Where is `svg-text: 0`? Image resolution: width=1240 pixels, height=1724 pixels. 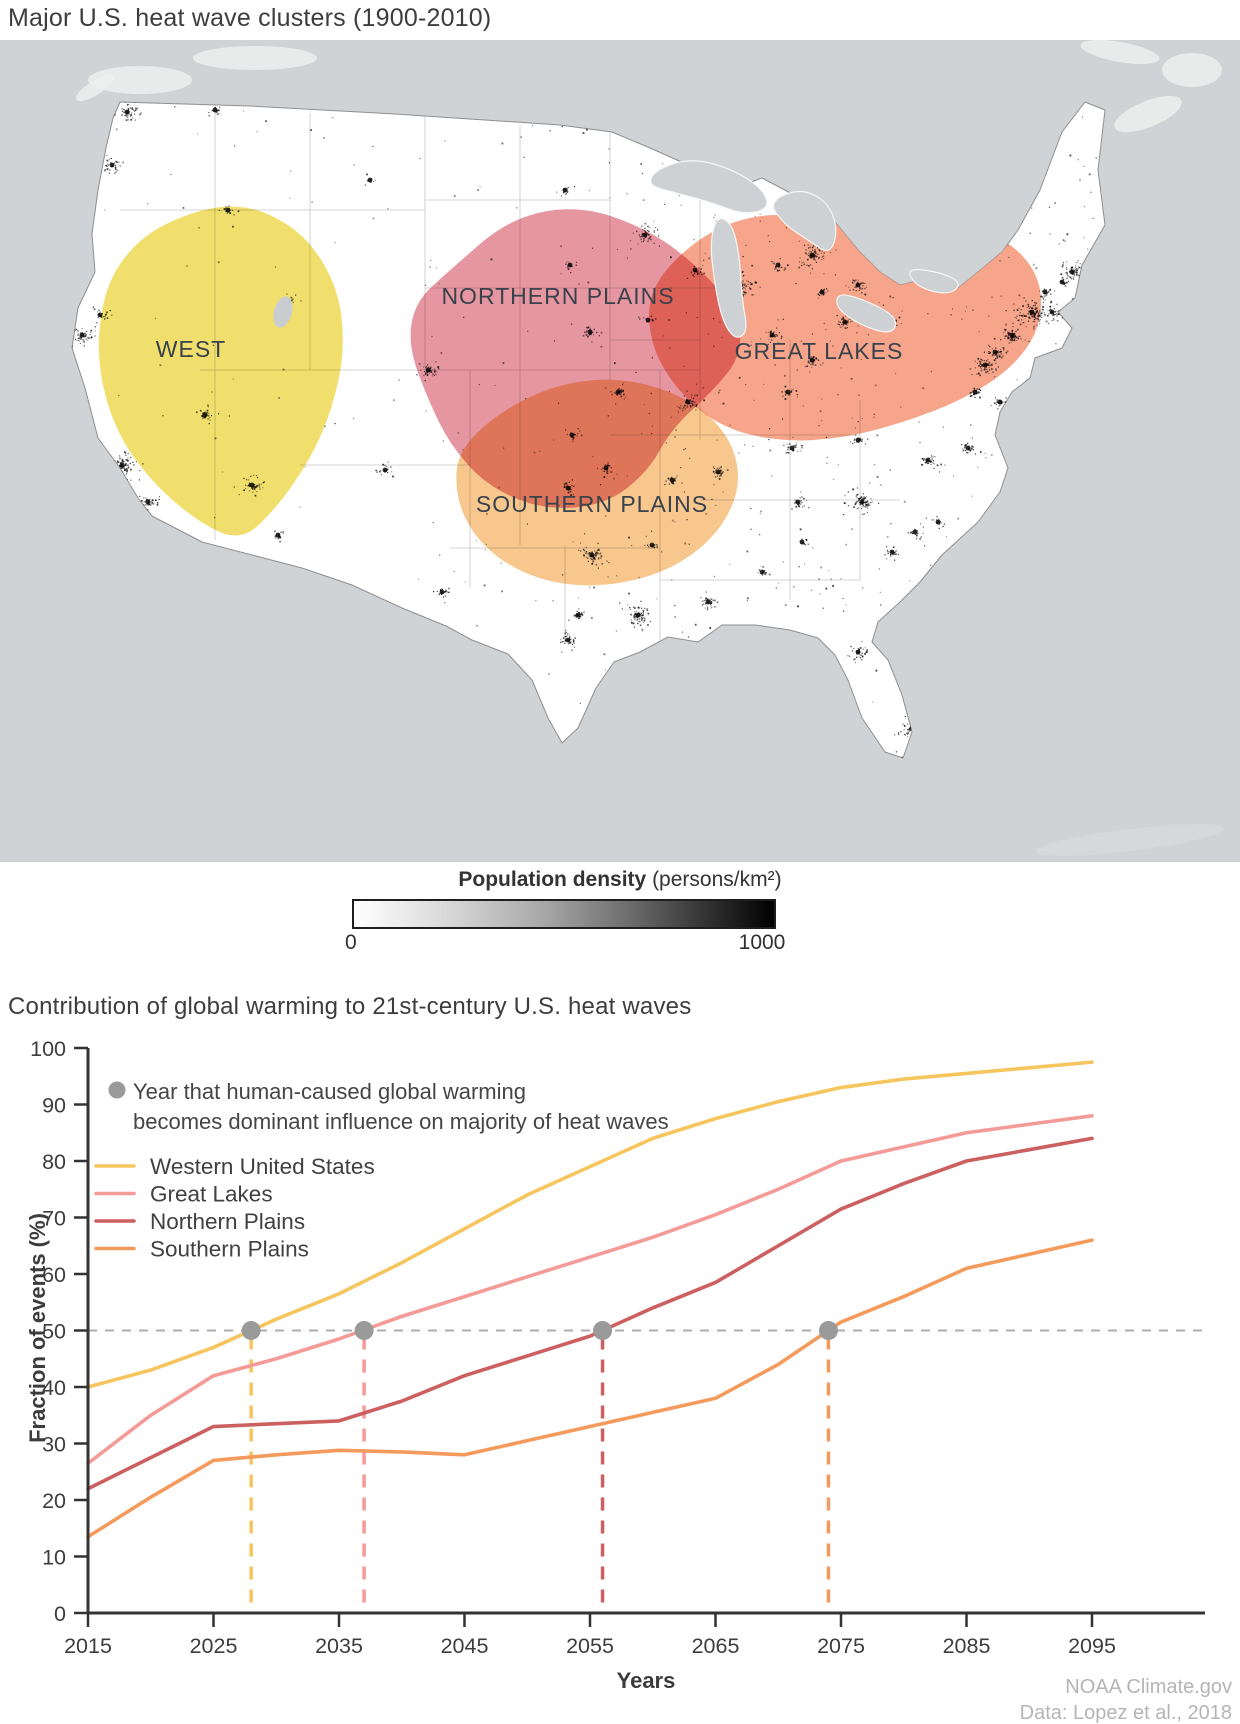
svg-text: 0 is located at coordinates (60, 1614).